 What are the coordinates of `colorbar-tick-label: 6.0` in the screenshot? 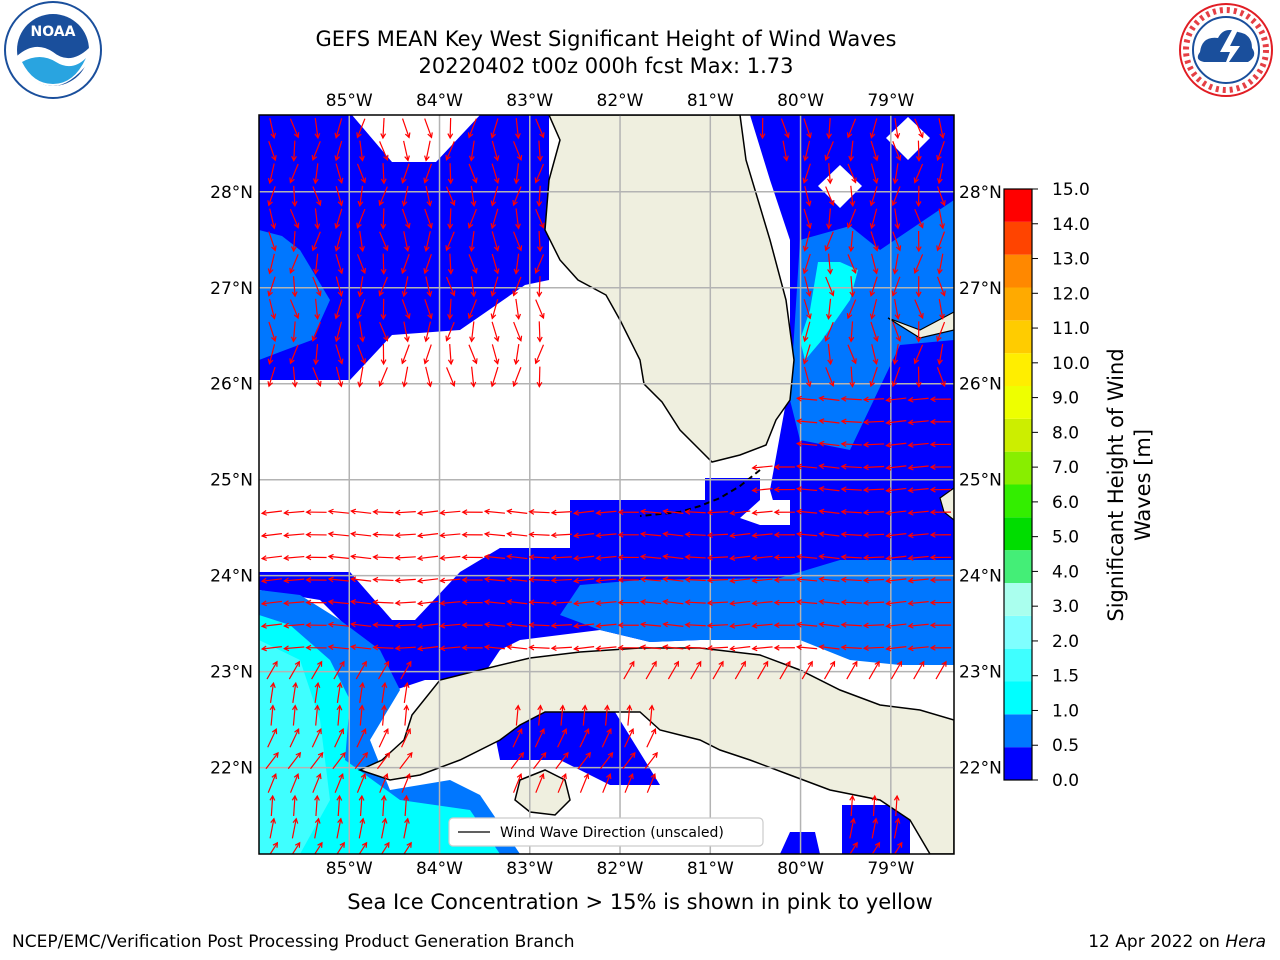 It's located at (1065, 503).